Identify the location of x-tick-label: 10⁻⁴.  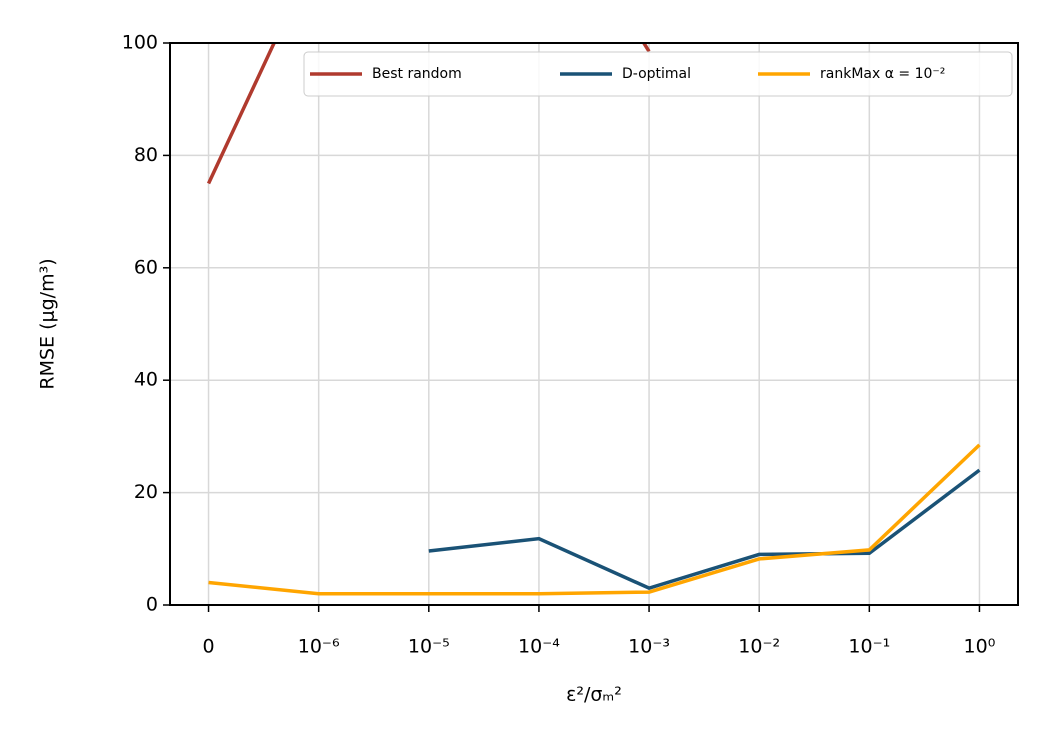
(539, 647).